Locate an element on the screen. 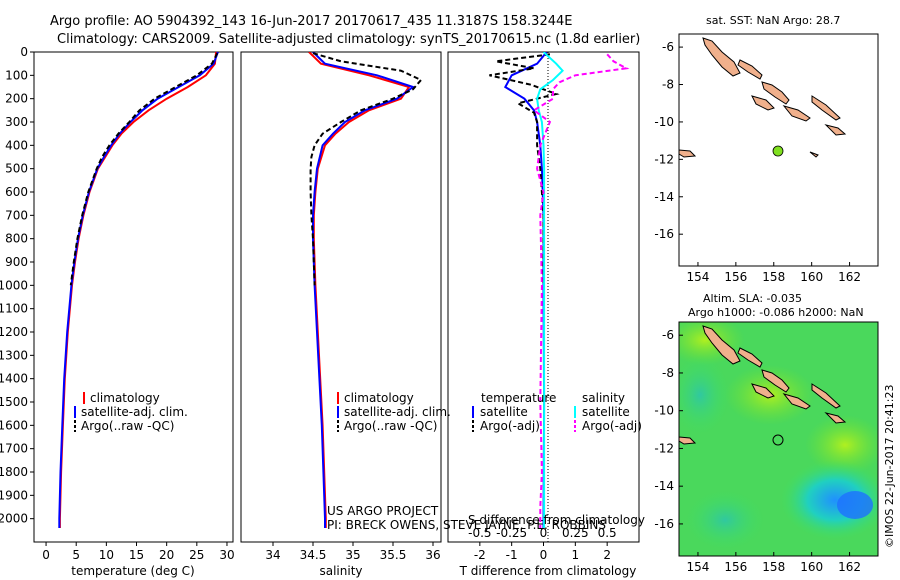 The image size is (900, 580). imos-credit: ©IMOS 22-Jun-2017 20:41:23 is located at coordinates (889, 466).